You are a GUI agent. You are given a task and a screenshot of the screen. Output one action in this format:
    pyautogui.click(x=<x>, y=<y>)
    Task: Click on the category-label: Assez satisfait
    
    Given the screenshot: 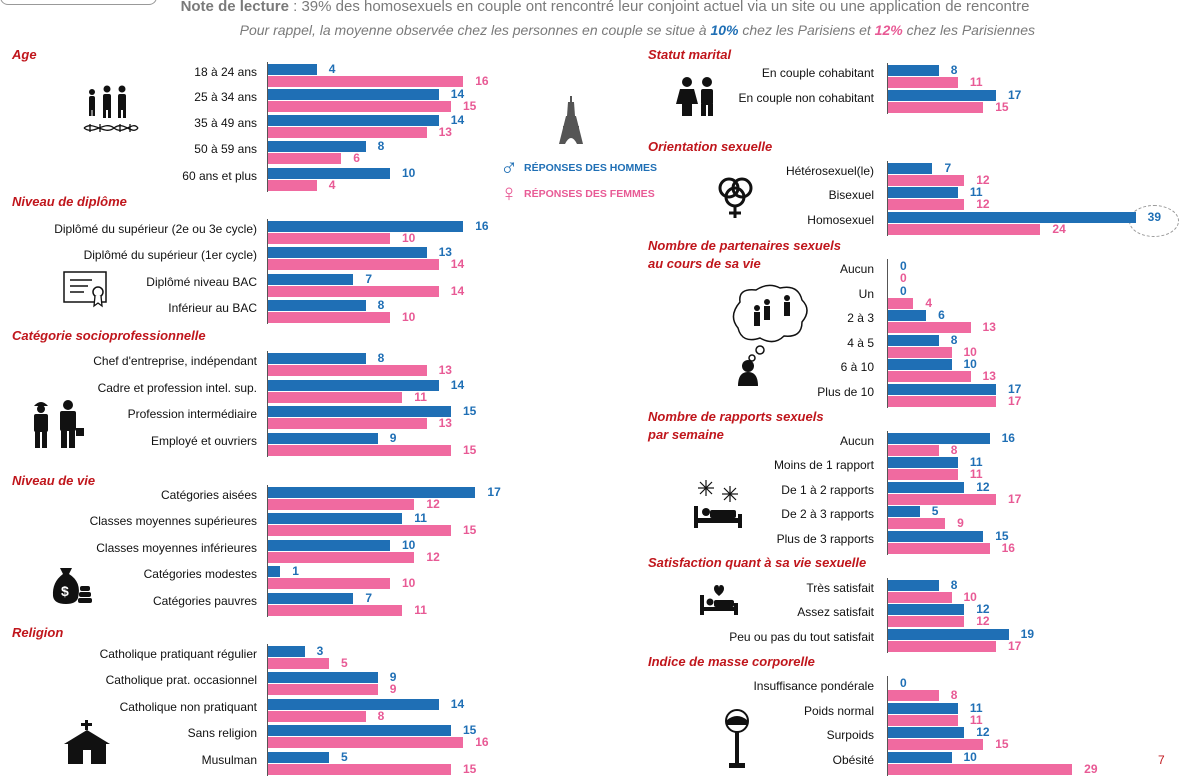 What is the action you would take?
    pyautogui.click(x=835, y=612)
    